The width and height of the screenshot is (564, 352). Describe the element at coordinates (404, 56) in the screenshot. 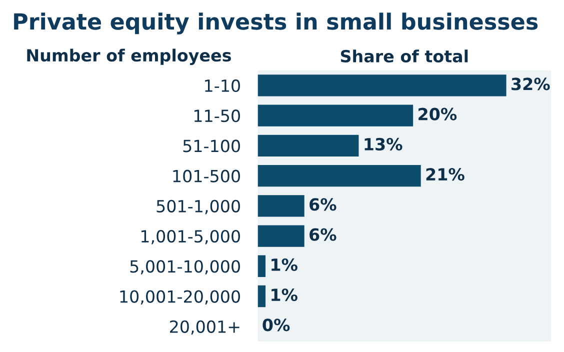

I see `x-axis-title: Share of total` at that location.